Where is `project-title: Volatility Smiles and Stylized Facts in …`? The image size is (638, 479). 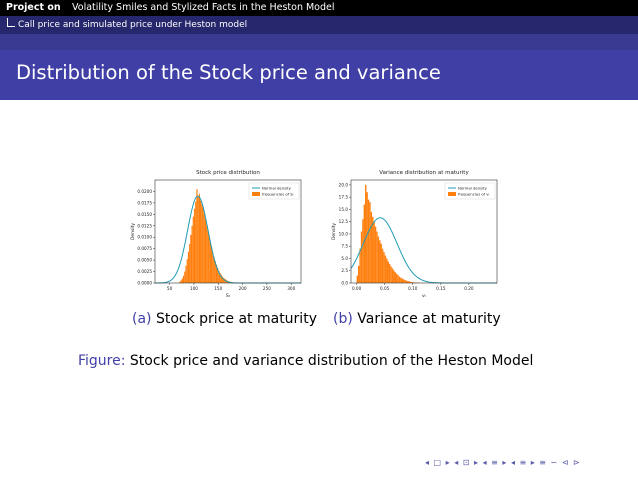
project-title: Volatility Smiles and Stylized Facts in … is located at coordinates (203, 7).